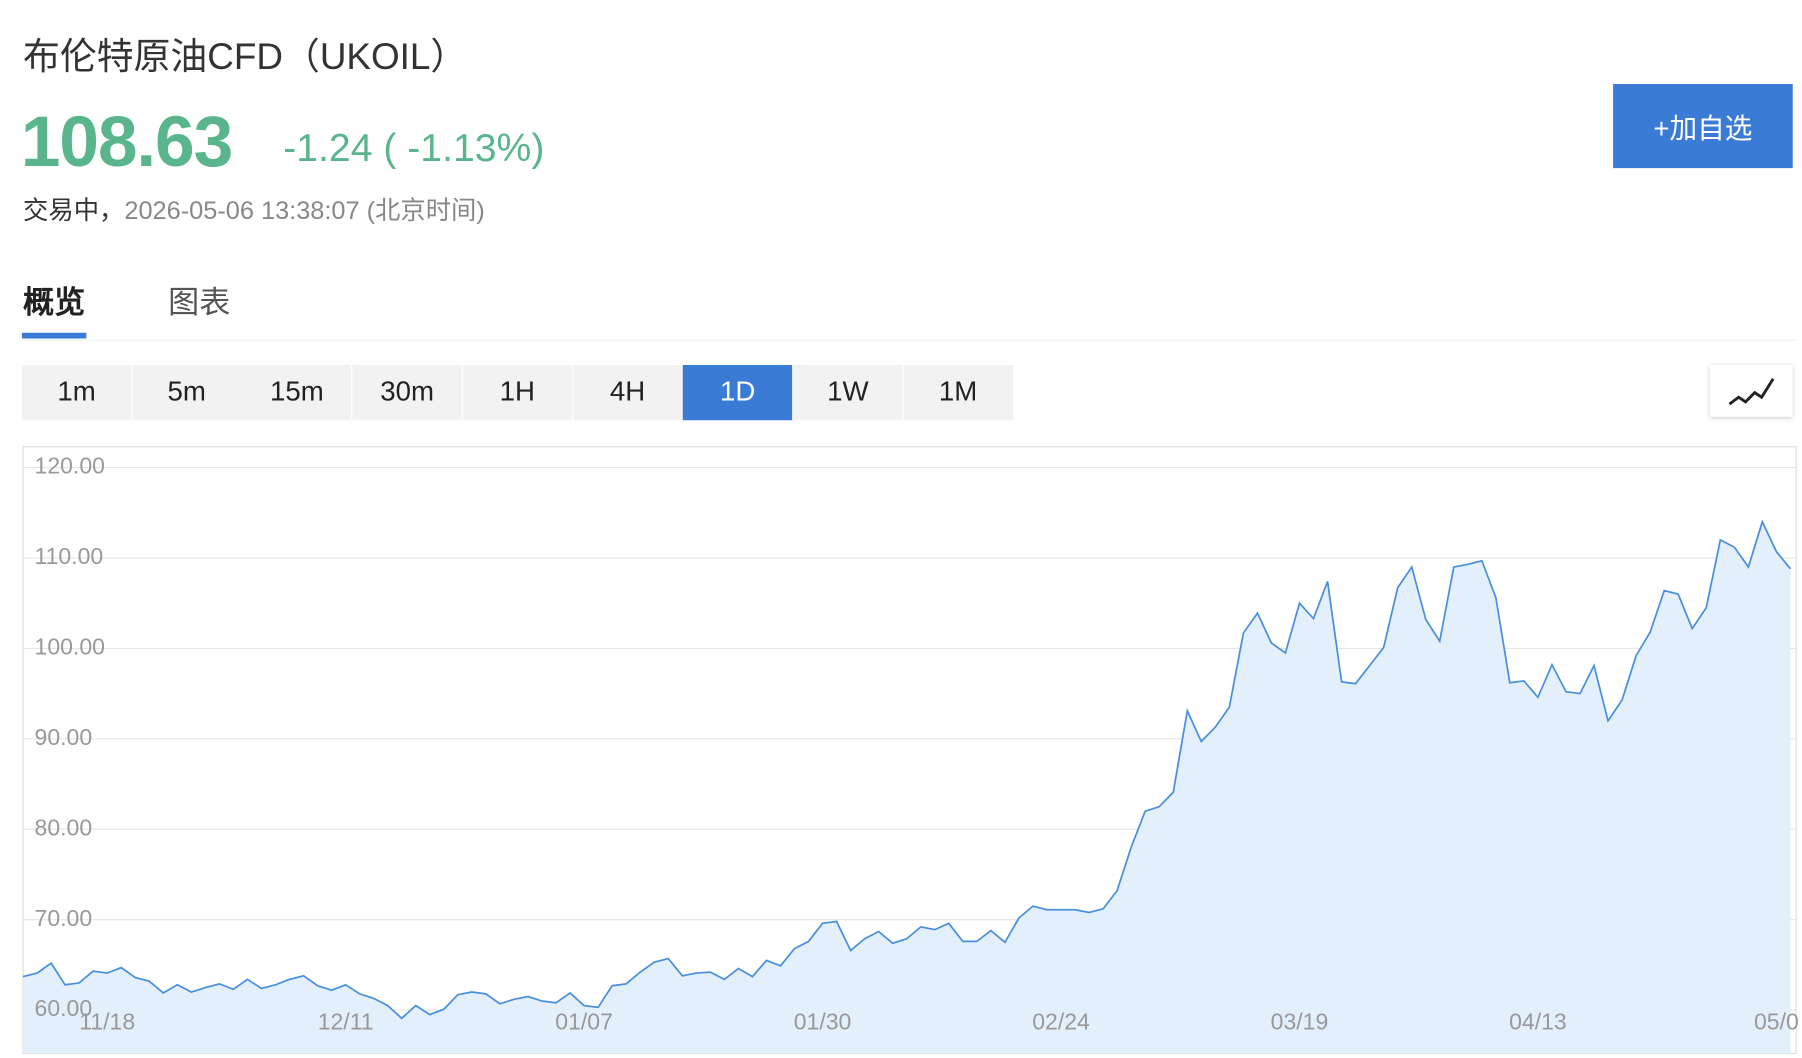 The image size is (1802, 1058). What do you see at coordinates (407, 392) in the screenshot?
I see `interval-button: 30m` at bounding box center [407, 392].